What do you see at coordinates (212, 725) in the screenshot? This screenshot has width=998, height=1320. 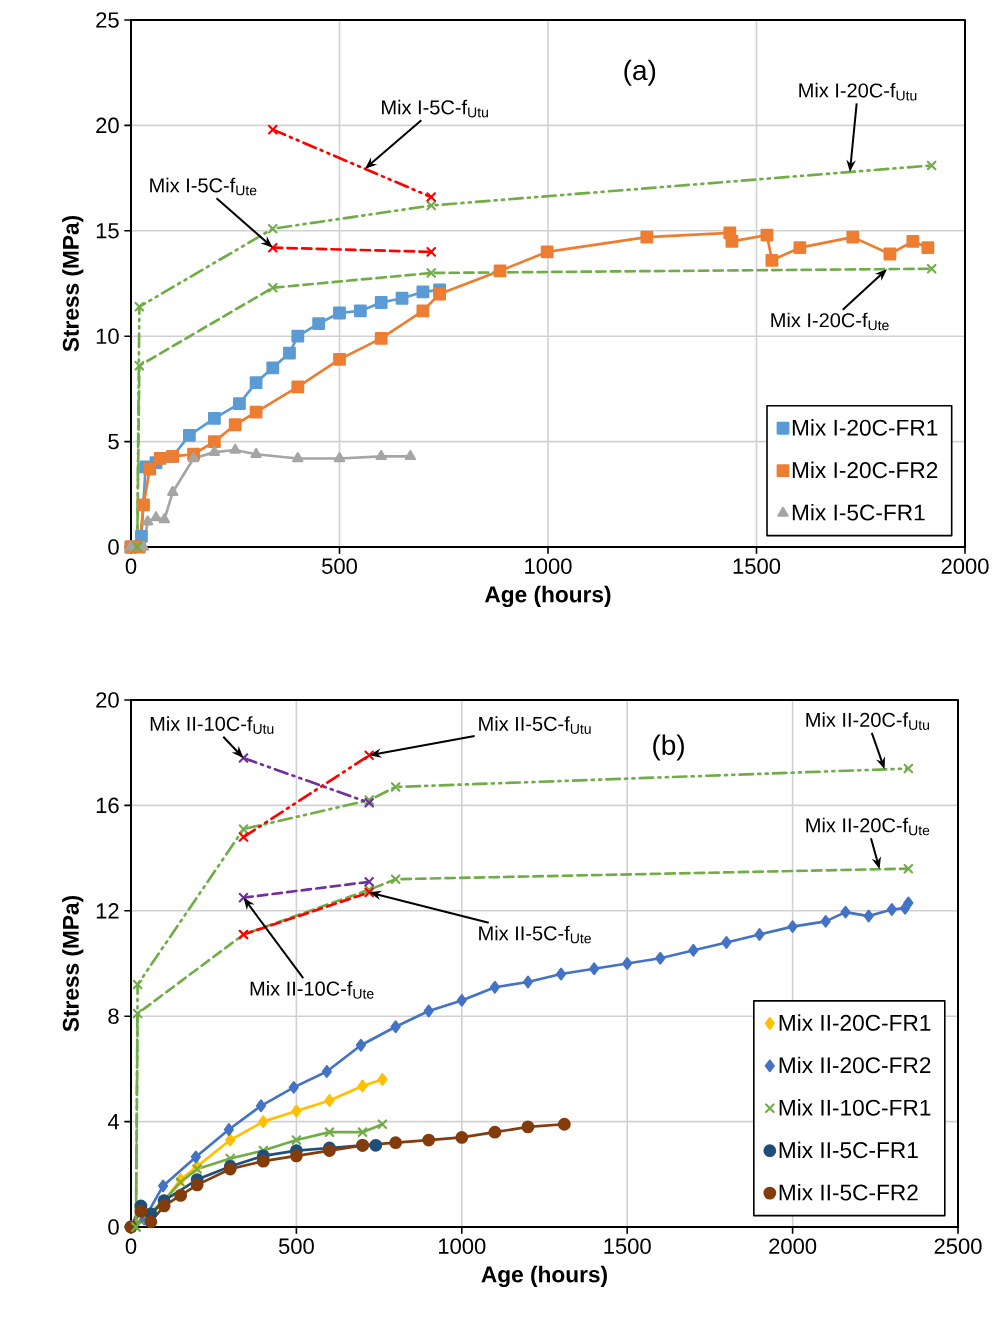 I see `annotation: Mix II-10C-f$_{Utu}$` at bounding box center [212, 725].